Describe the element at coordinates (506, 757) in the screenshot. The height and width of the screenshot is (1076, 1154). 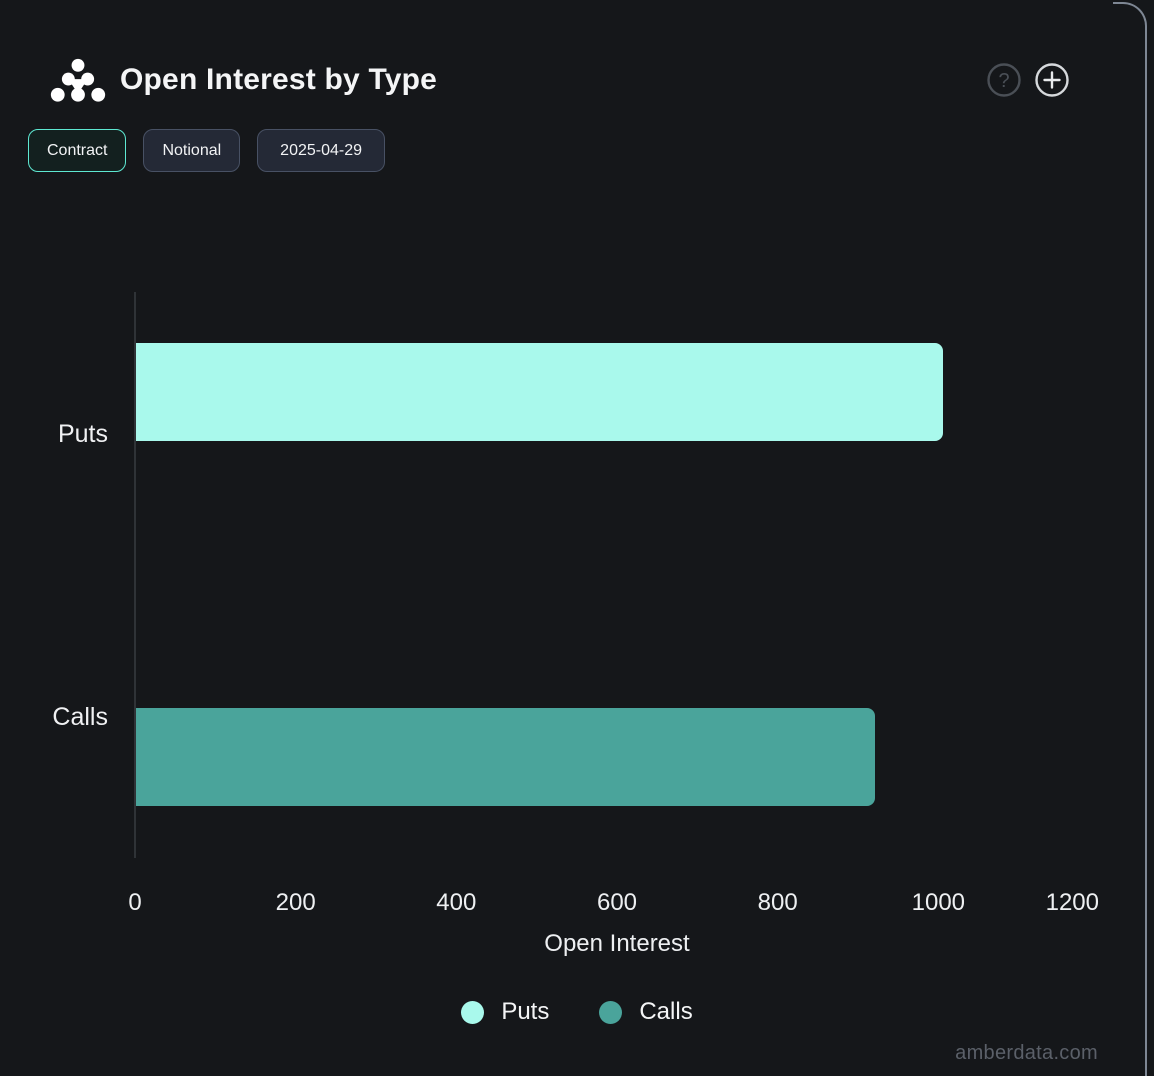
I see `bar-calls` at that location.